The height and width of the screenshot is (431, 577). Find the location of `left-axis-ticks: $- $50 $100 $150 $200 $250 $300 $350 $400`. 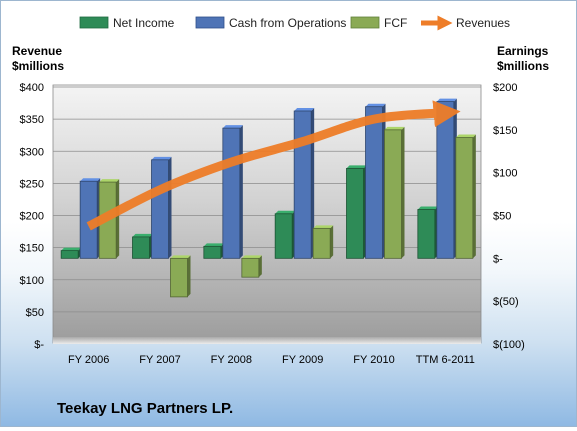

left-axis-ticks: $- $50 $100 $150 $200 $250 $300 $350 $400 is located at coordinates (32, 216).